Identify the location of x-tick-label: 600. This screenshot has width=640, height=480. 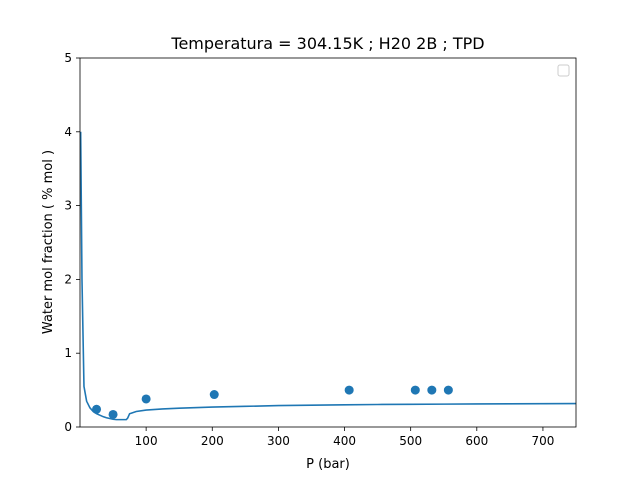
(476, 441).